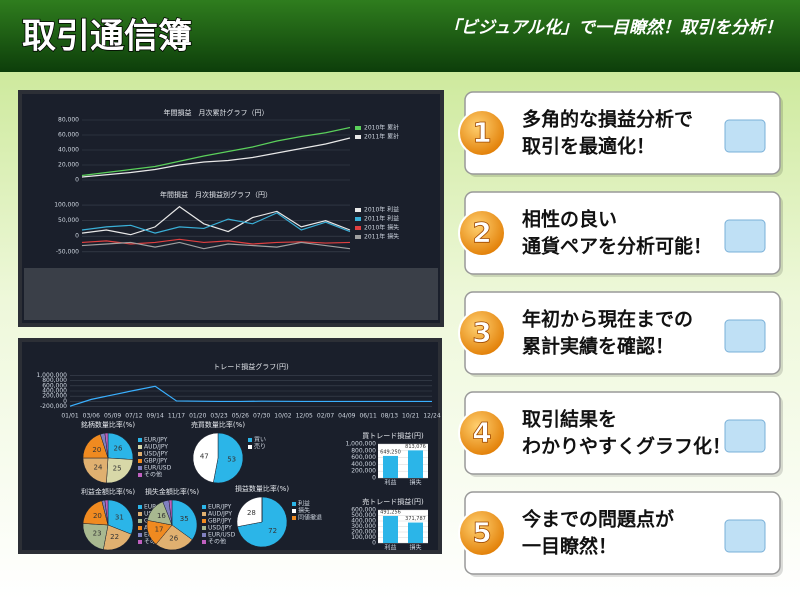 This screenshot has width=800, height=600. I want to click on feature-text: 取引結果を, so click(569, 419).